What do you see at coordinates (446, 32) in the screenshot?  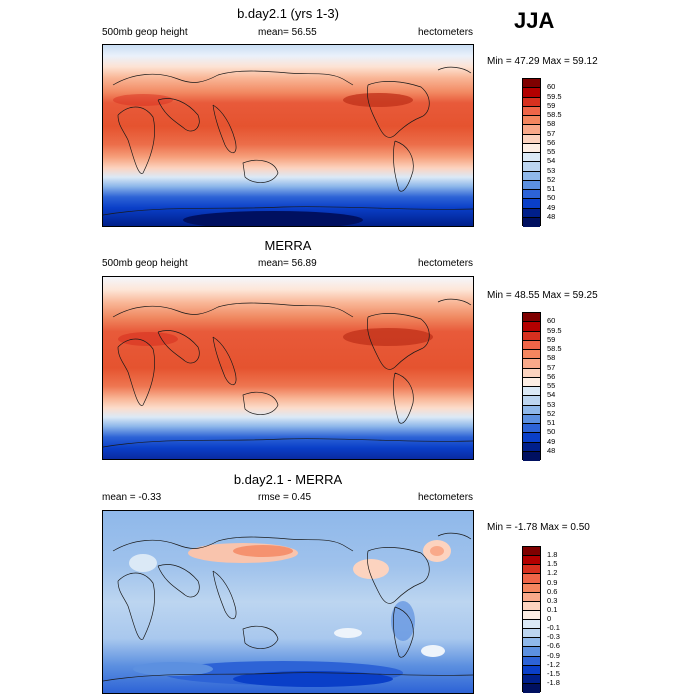 I see `panel1-units: hectometers` at bounding box center [446, 32].